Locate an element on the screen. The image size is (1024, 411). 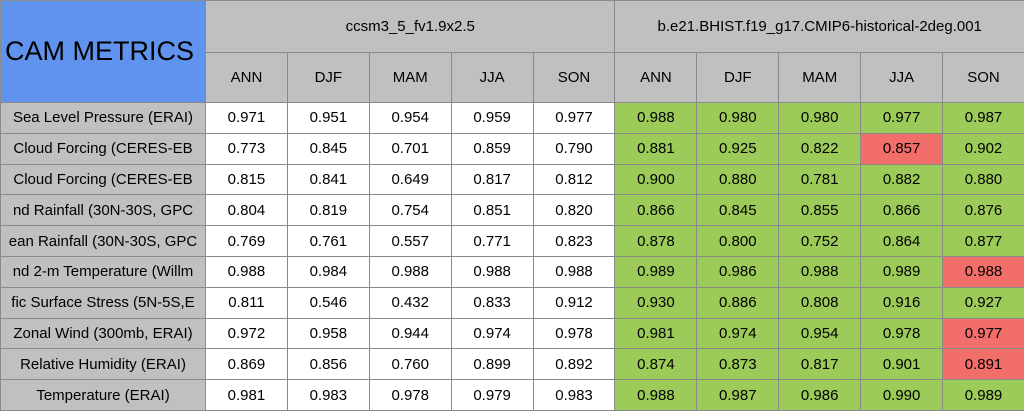
metric-cell: 0.859 is located at coordinates (492, 148).